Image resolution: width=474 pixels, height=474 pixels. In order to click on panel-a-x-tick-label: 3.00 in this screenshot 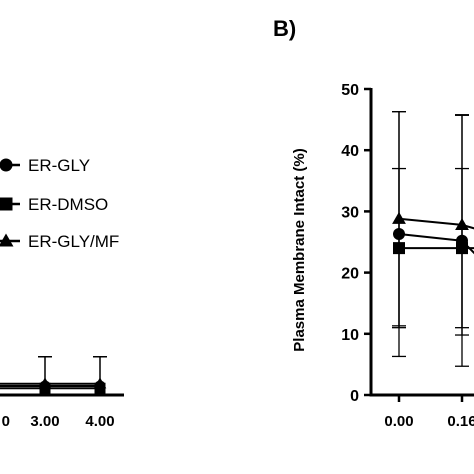, I will do `click(44, 421)`.